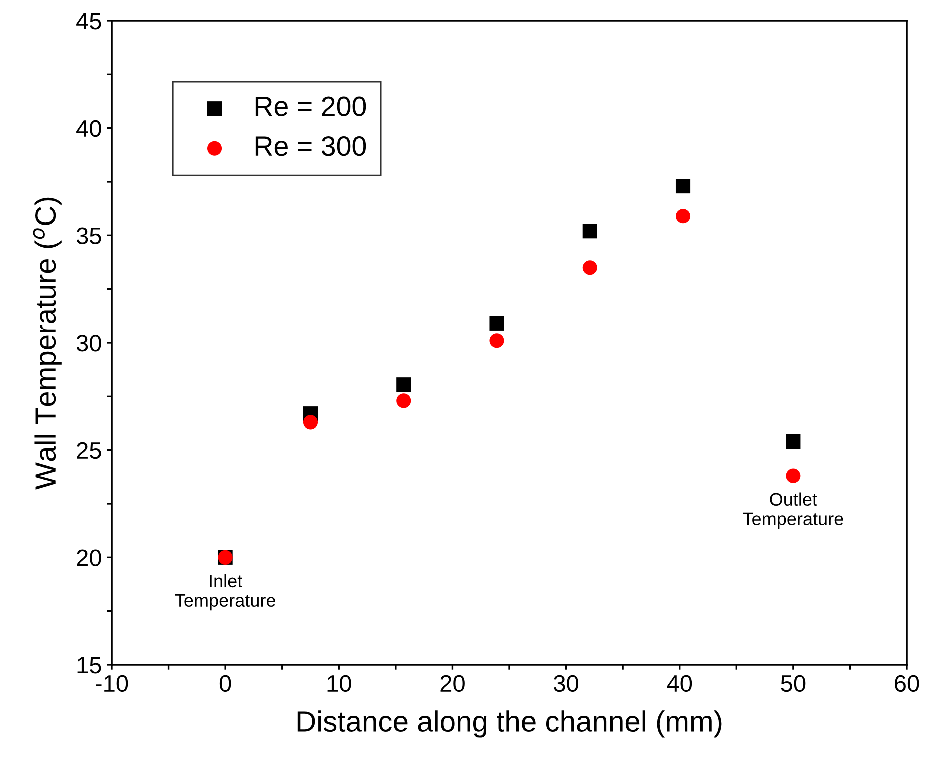 This screenshot has width=925, height=766. Describe the element at coordinates (89, 343) in the screenshot. I see `y-tick-label: 30` at that location.